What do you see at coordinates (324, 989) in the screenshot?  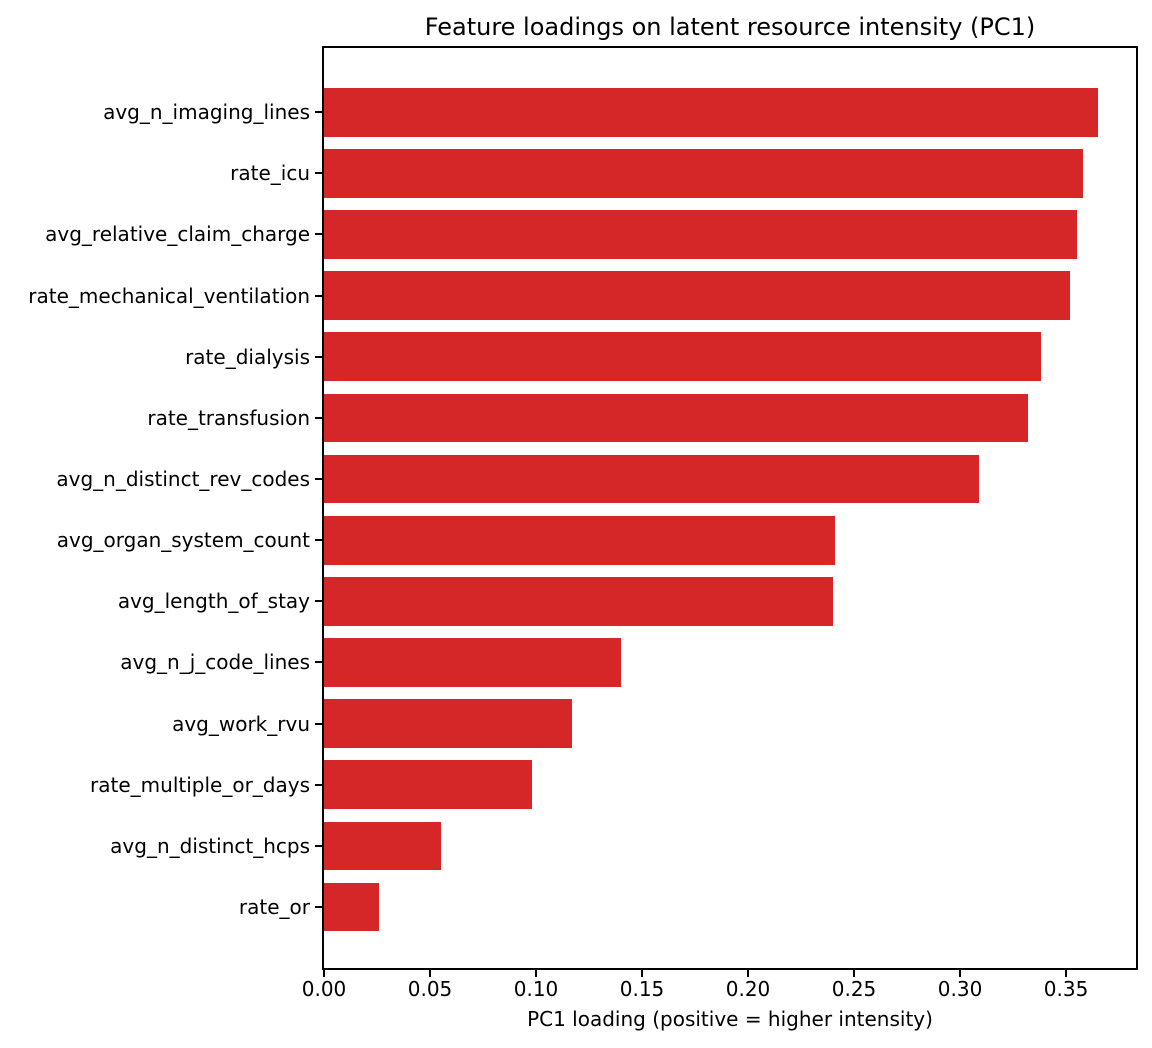 I see `x-tick-label: 0.00` at bounding box center [324, 989].